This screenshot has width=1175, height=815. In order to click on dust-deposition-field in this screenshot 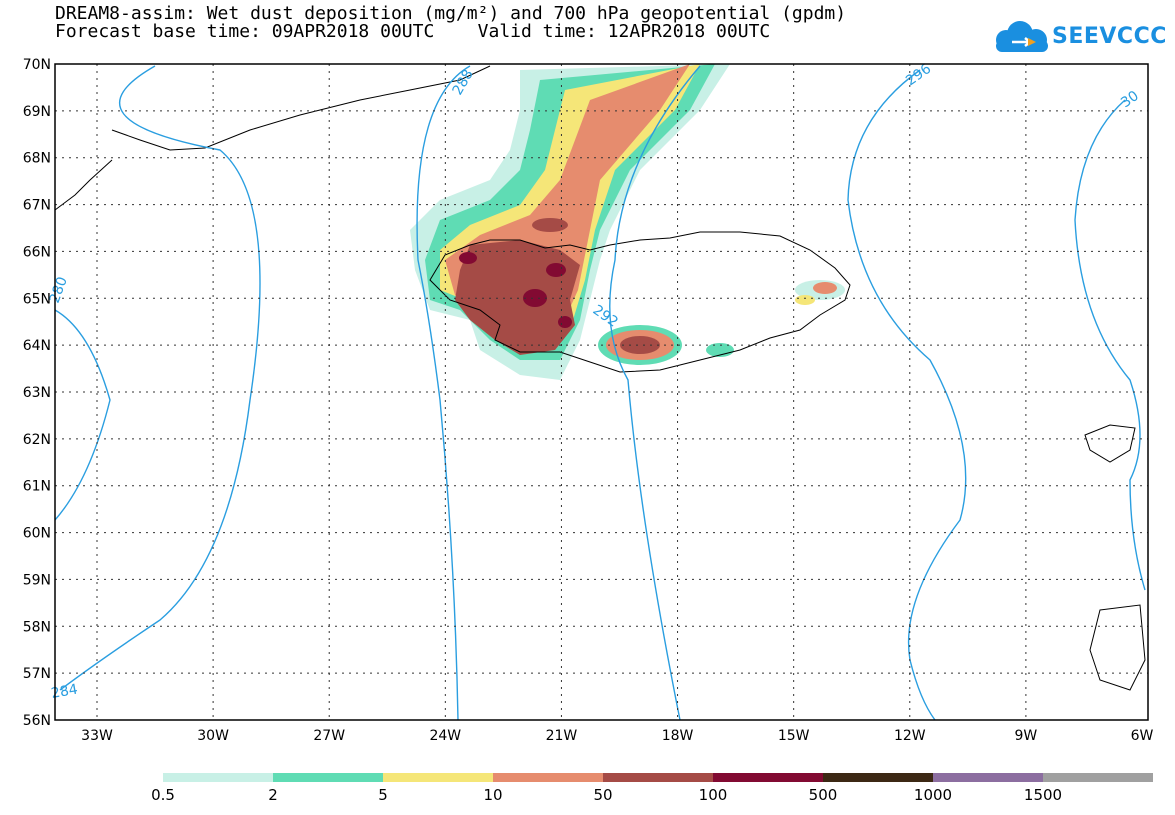, I will do `click(627, 222)`.